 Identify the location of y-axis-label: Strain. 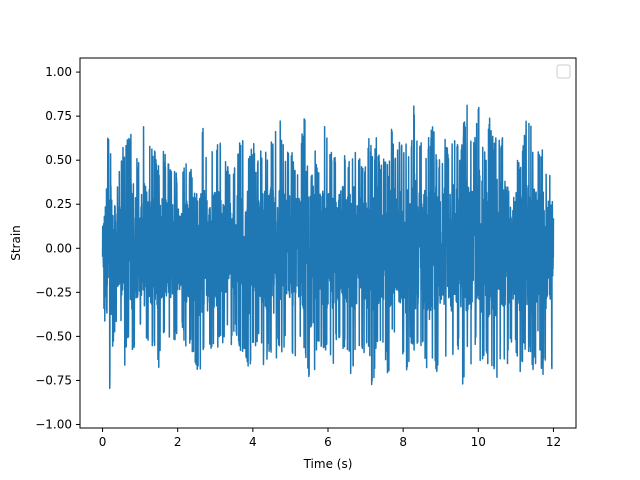
(16, 243).